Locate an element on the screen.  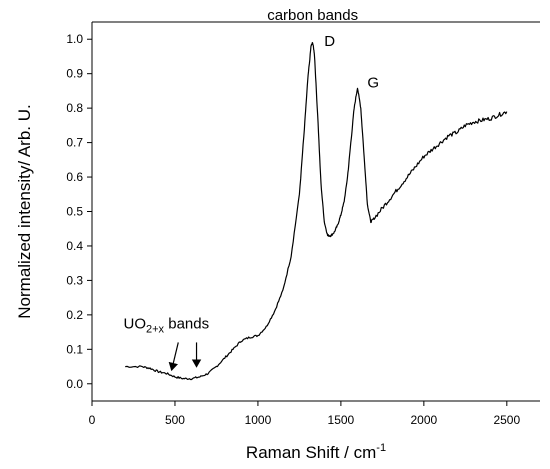
x-tick-label: 1000 is located at coordinates (258, 420).